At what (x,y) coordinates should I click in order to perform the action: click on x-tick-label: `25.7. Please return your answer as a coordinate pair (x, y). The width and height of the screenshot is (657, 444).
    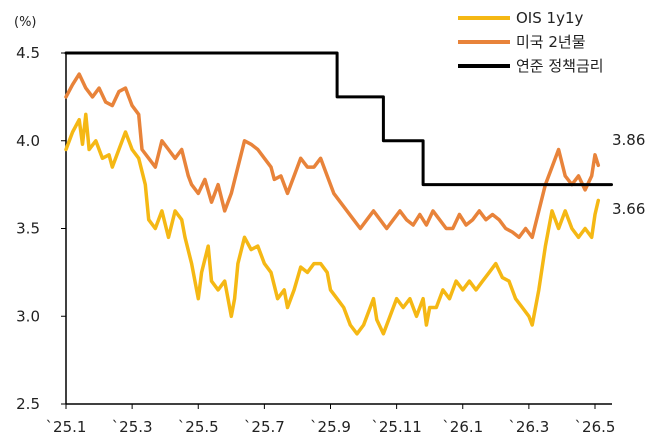
    Looking at the image, I should click on (264, 427).